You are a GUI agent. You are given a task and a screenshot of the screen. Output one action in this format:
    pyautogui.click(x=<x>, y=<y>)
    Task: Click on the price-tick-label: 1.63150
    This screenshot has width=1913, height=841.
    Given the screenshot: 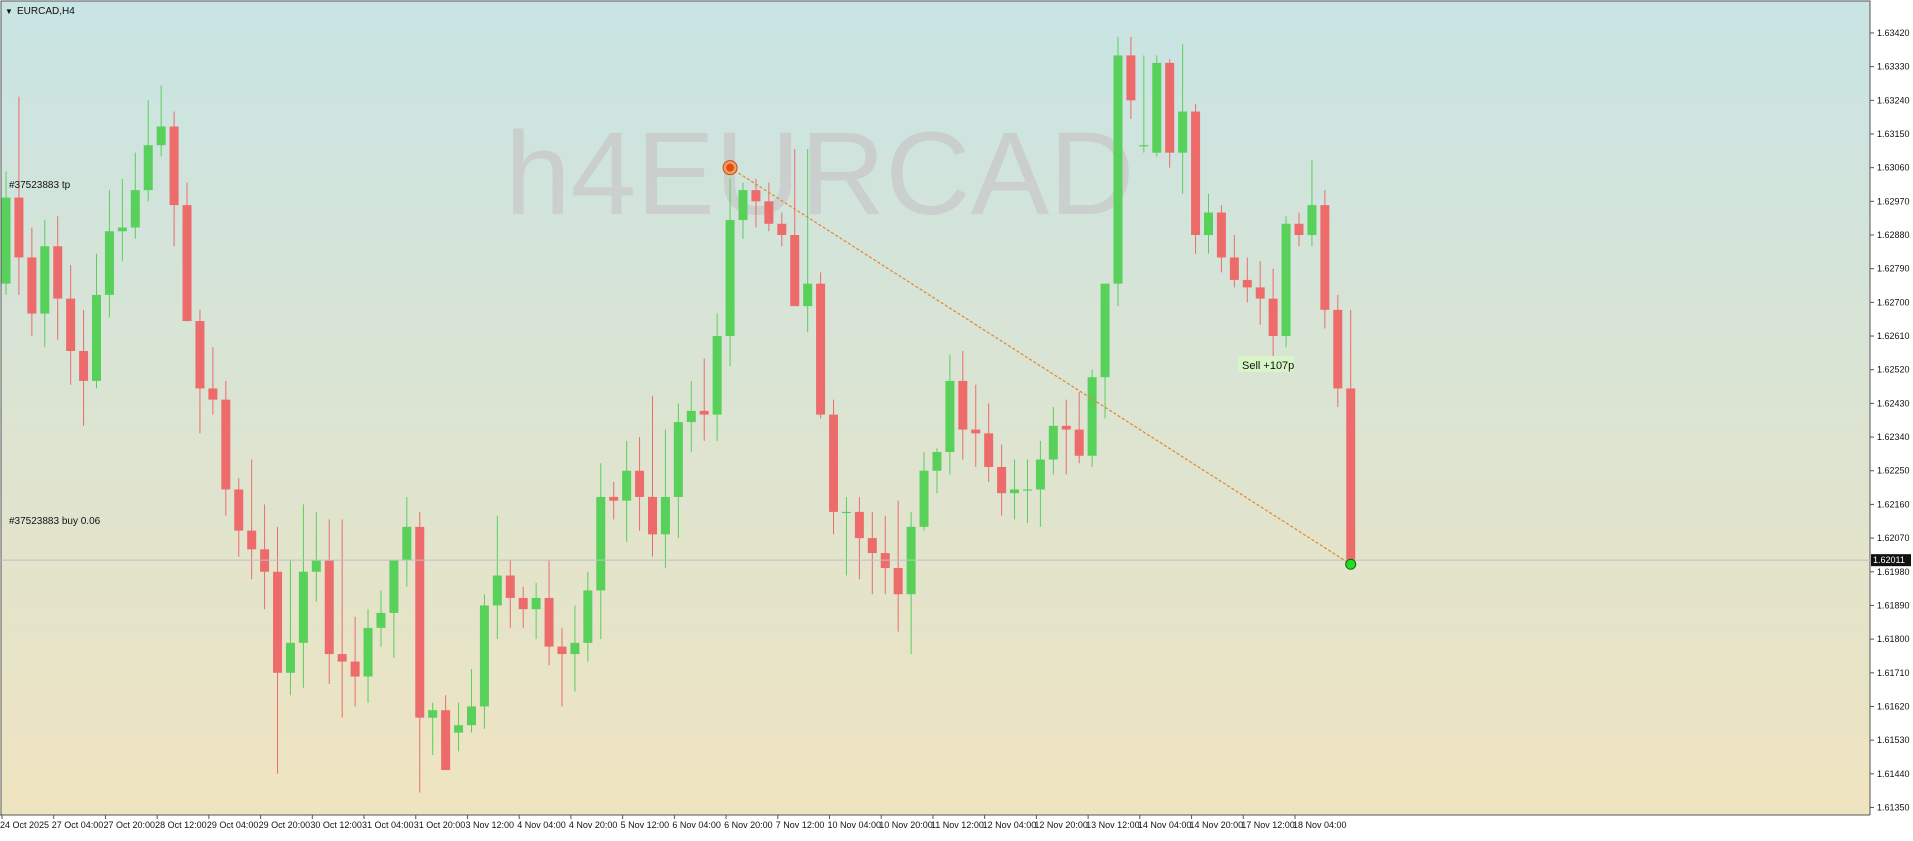 What is the action you would take?
    pyautogui.click(x=1893, y=134)
    